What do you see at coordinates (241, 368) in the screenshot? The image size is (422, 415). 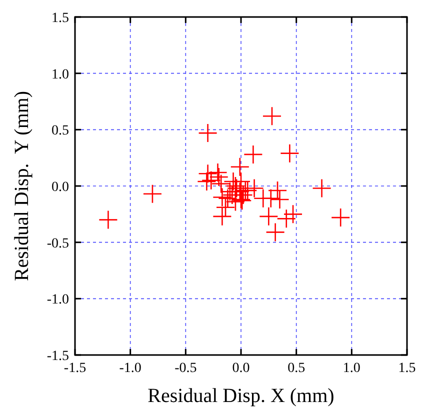 I see `x-tick-label: 0.0` at bounding box center [241, 368].